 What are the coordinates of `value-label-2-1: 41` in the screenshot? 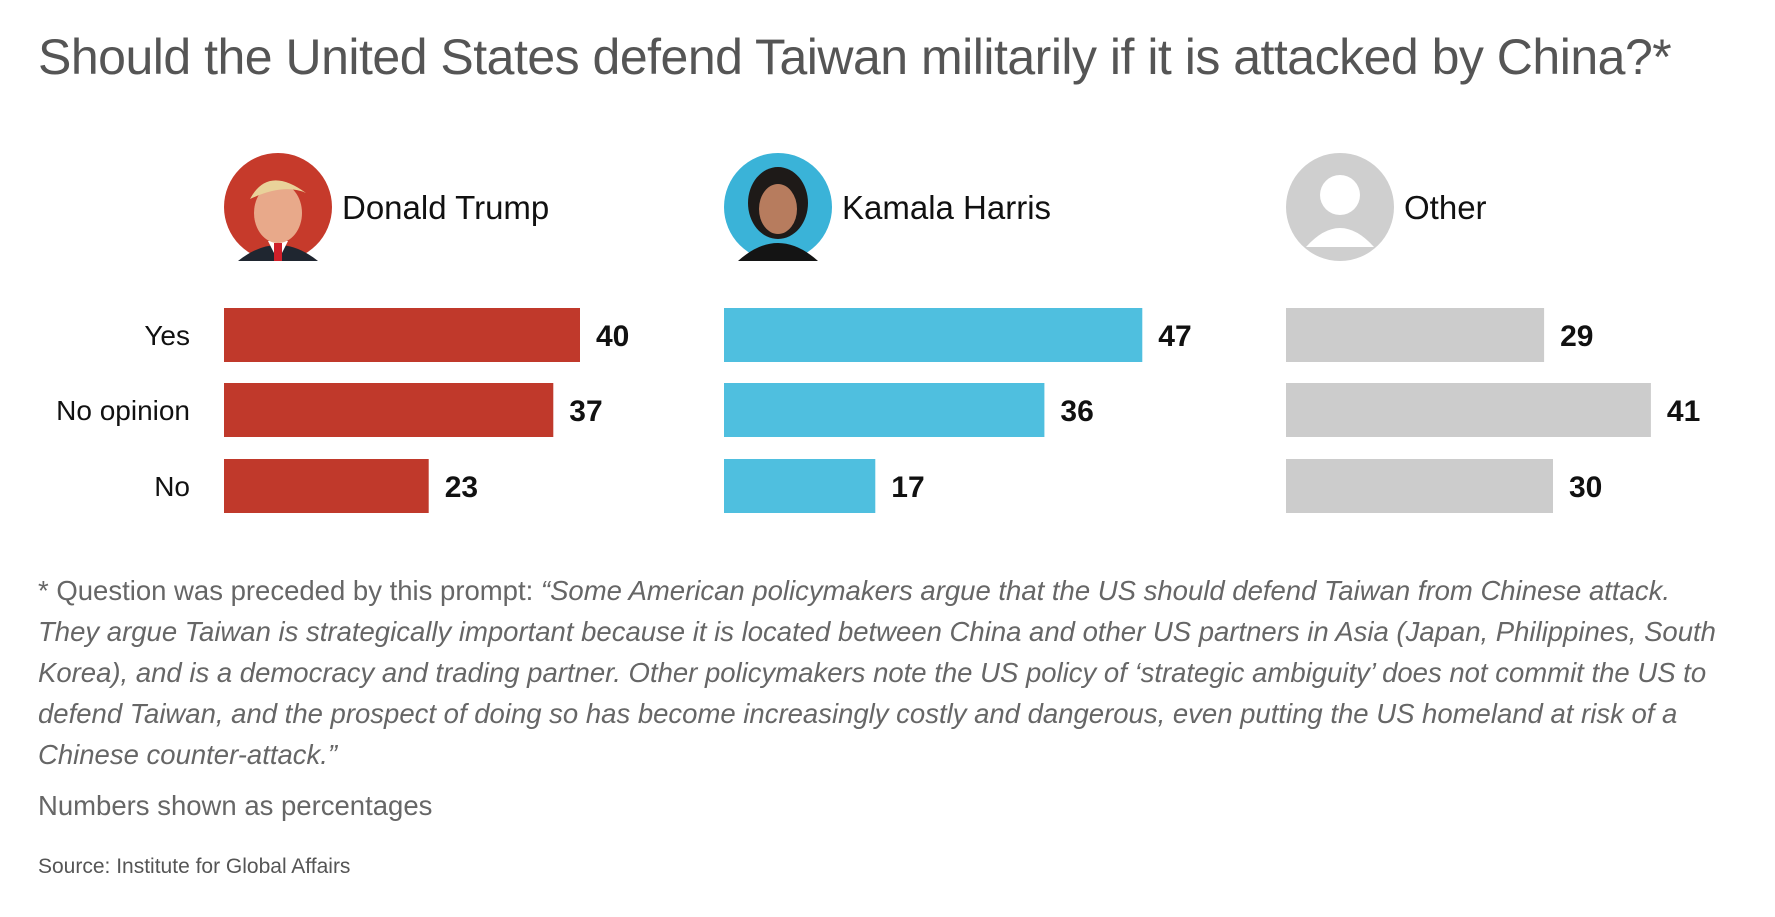 It's located at (1683, 411).